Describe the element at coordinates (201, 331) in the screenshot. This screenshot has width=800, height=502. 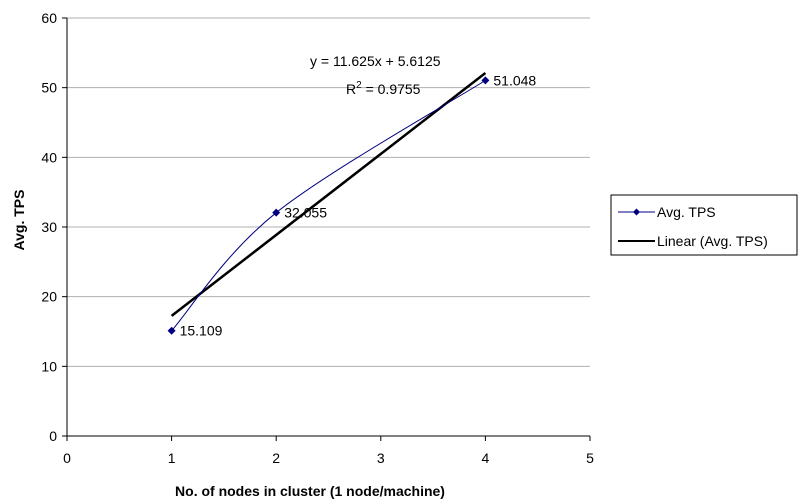
I see `data-point-label: 15.109` at that location.